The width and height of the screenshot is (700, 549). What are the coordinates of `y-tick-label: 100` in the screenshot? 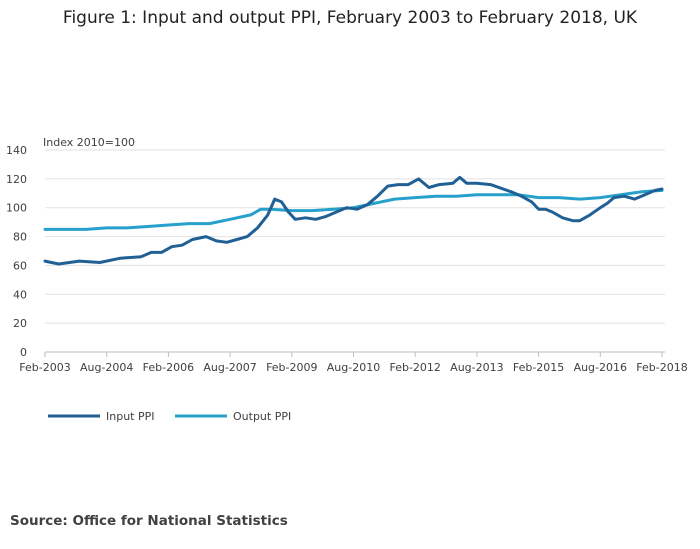 It's located at (16, 208).